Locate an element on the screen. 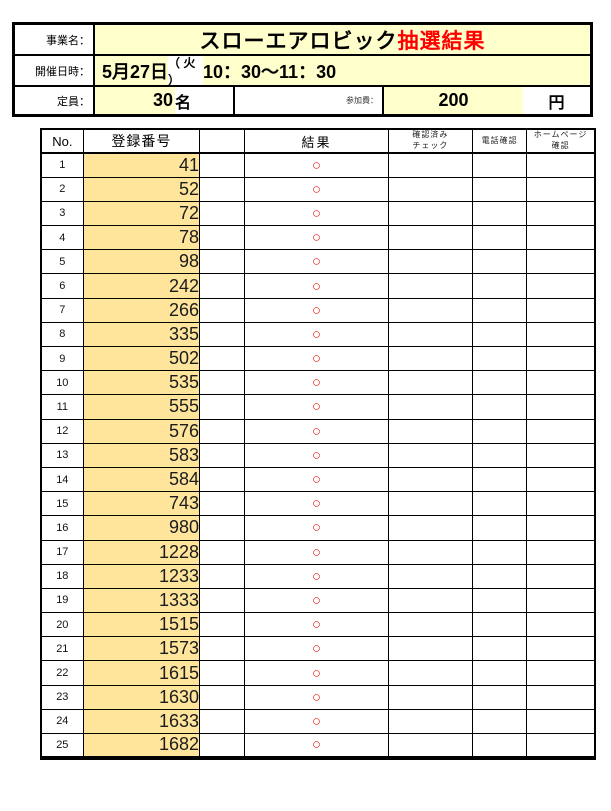  table-row: 8 335 ○ is located at coordinates (318, 334).